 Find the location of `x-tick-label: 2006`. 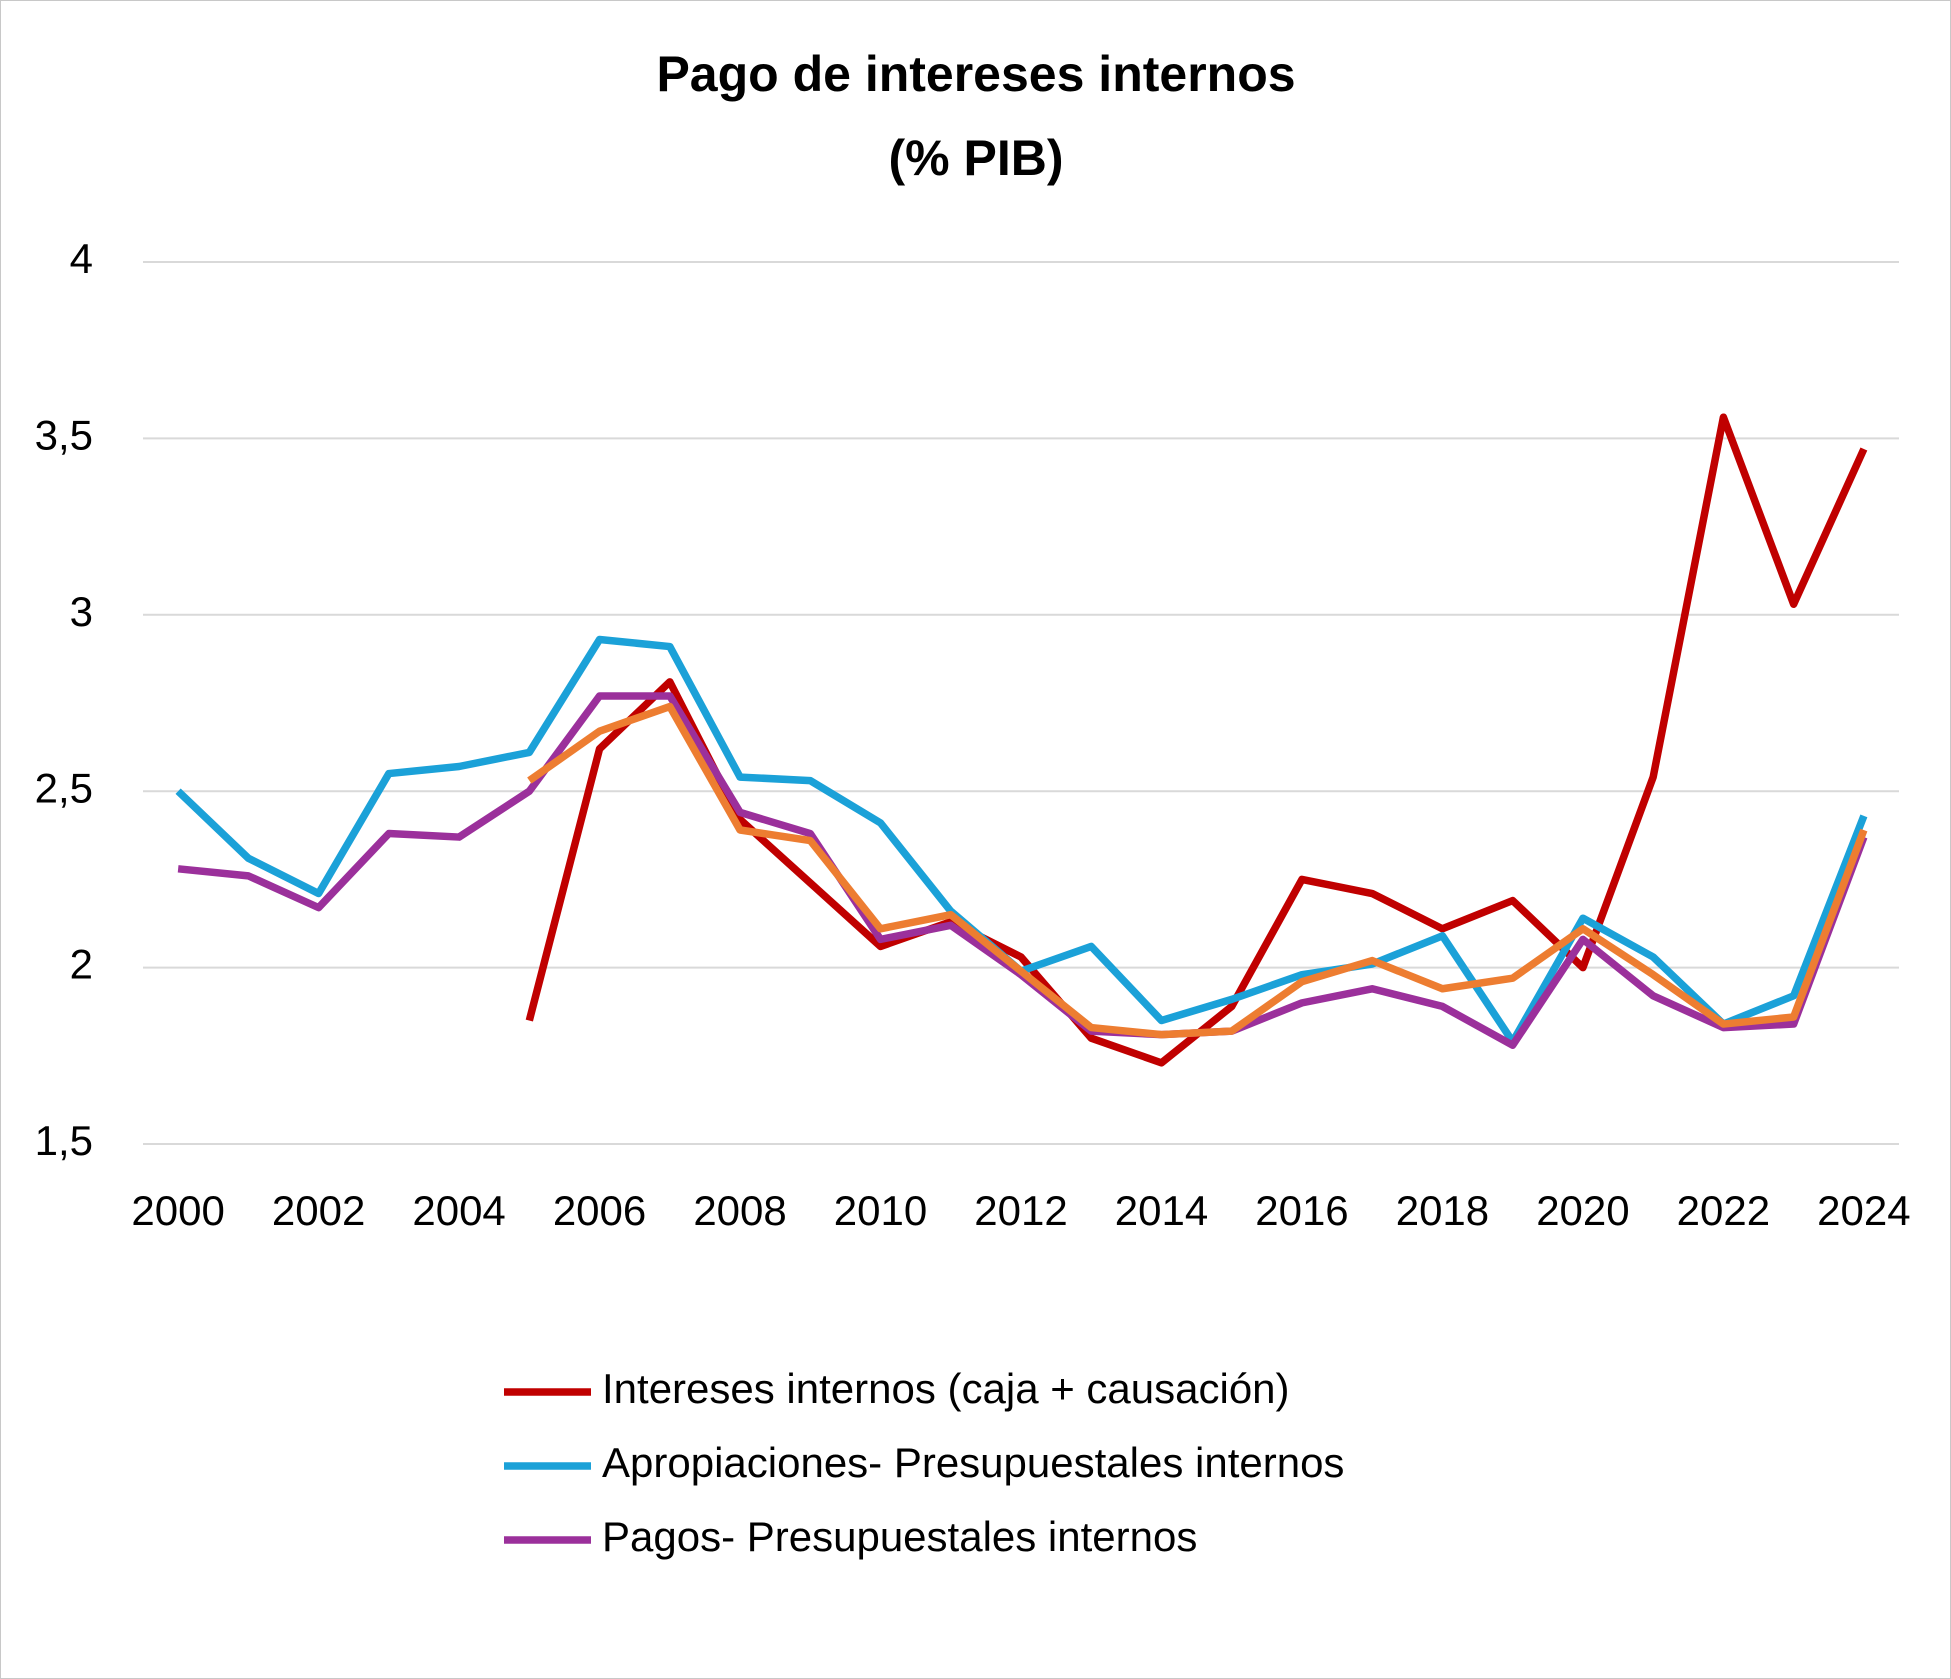

x-tick-label: 2006 is located at coordinates (599, 1210).